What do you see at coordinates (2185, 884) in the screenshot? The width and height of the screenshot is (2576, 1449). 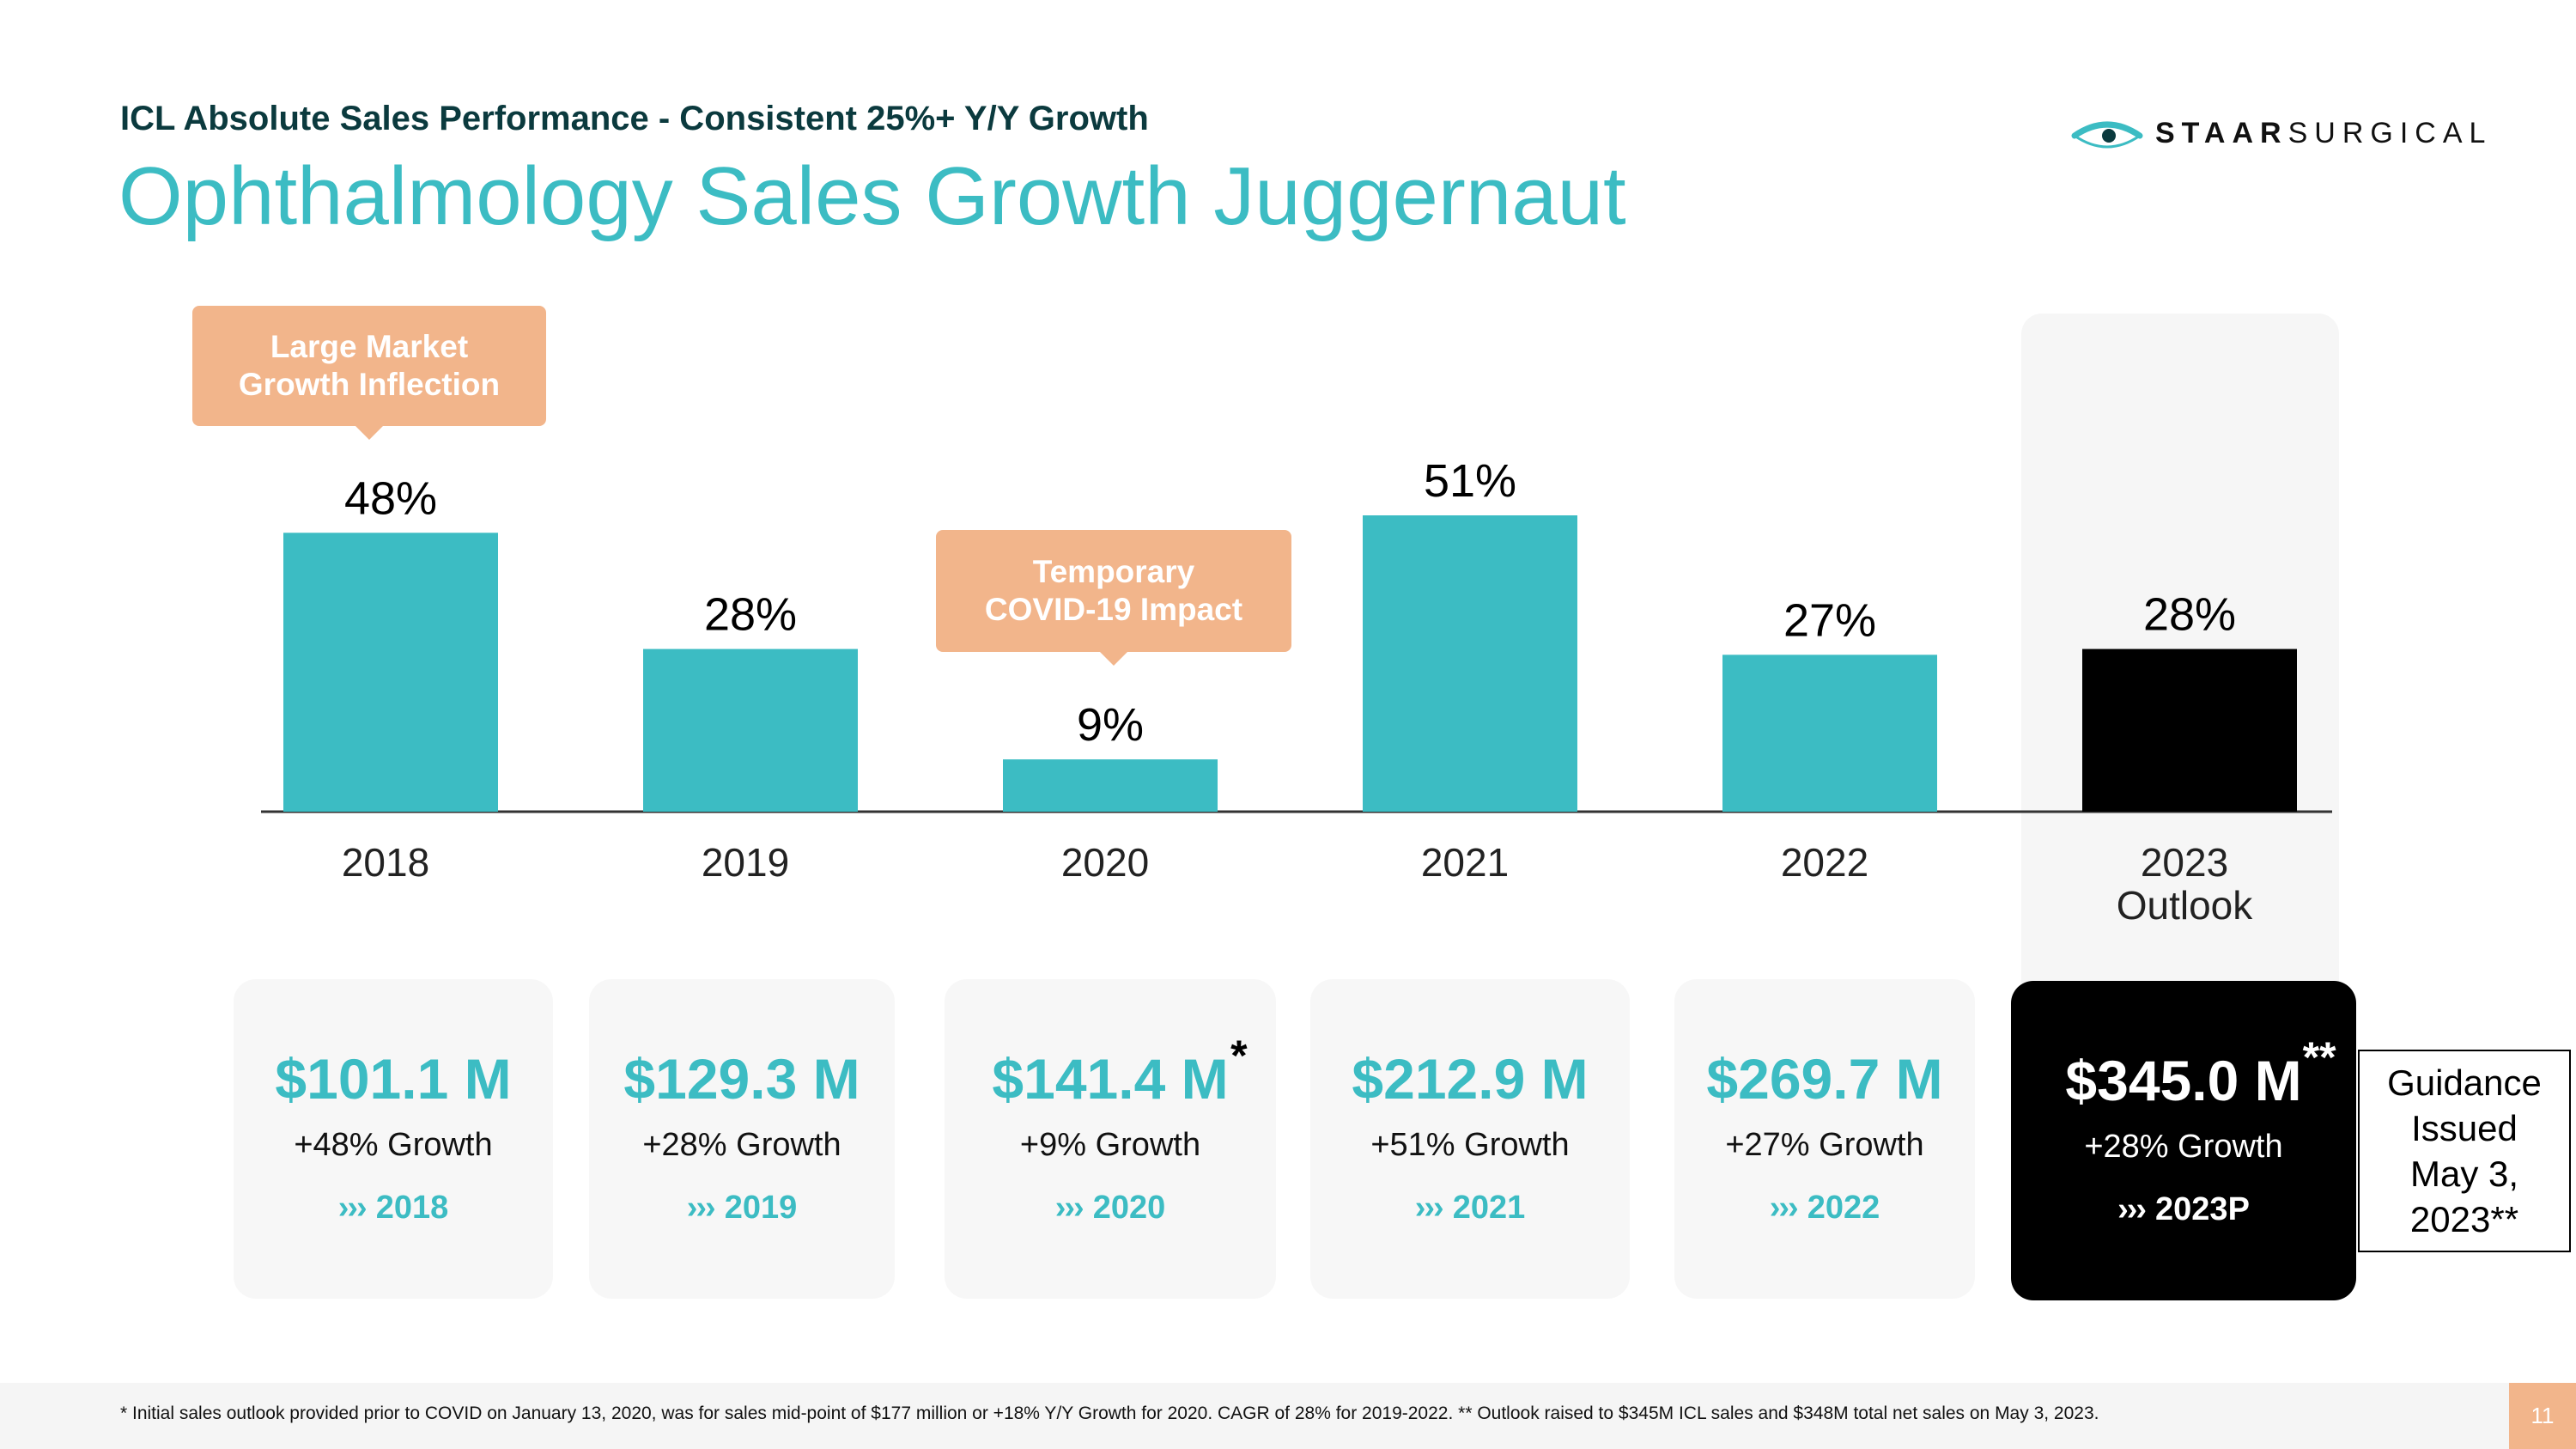 I see `category-label: 2023 Outlook` at bounding box center [2185, 884].